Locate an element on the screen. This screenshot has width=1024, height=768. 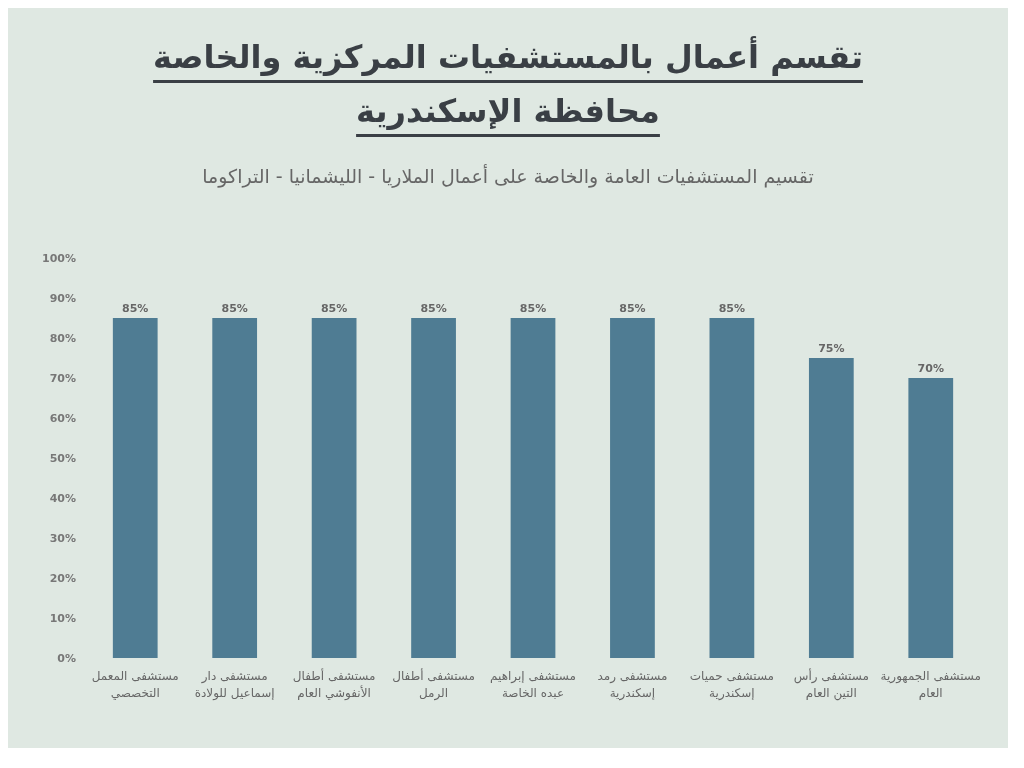
x-tick-label: مستشفى حميات إسكندرية is located at coordinates (732, 685).